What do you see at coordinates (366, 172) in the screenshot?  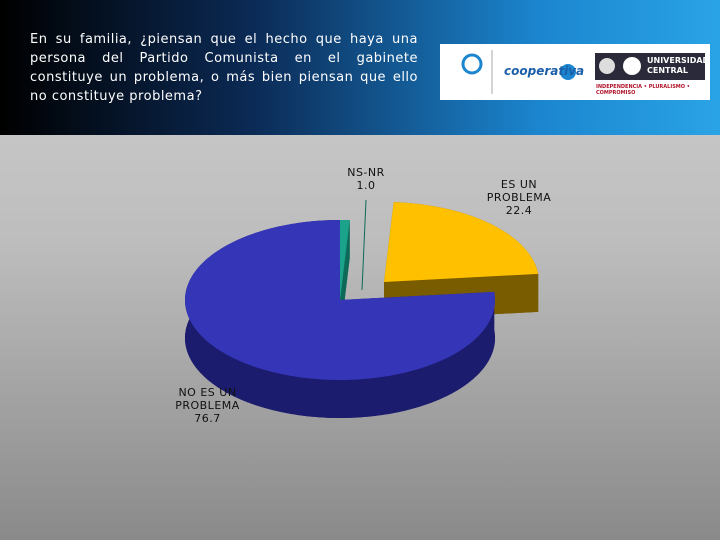 I see `category-label: NS-NR` at bounding box center [366, 172].